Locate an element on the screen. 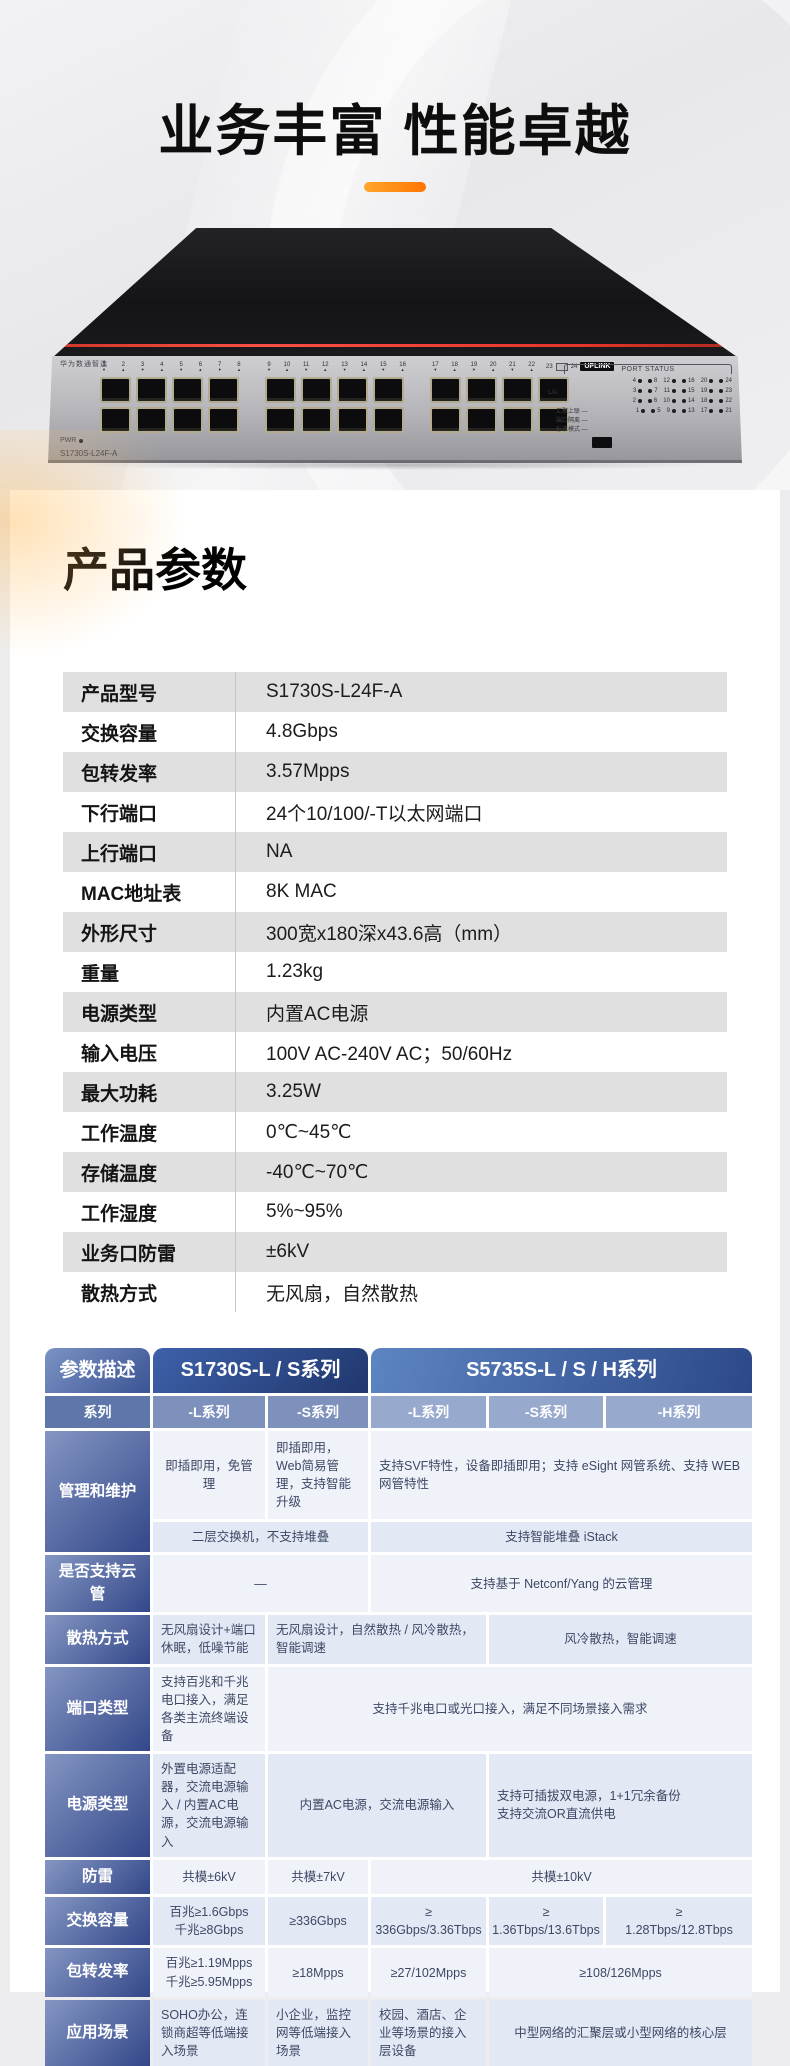 The height and width of the screenshot is (2066, 790). spec-value: S1730S-L24F-A is located at coordinates (481, 692).